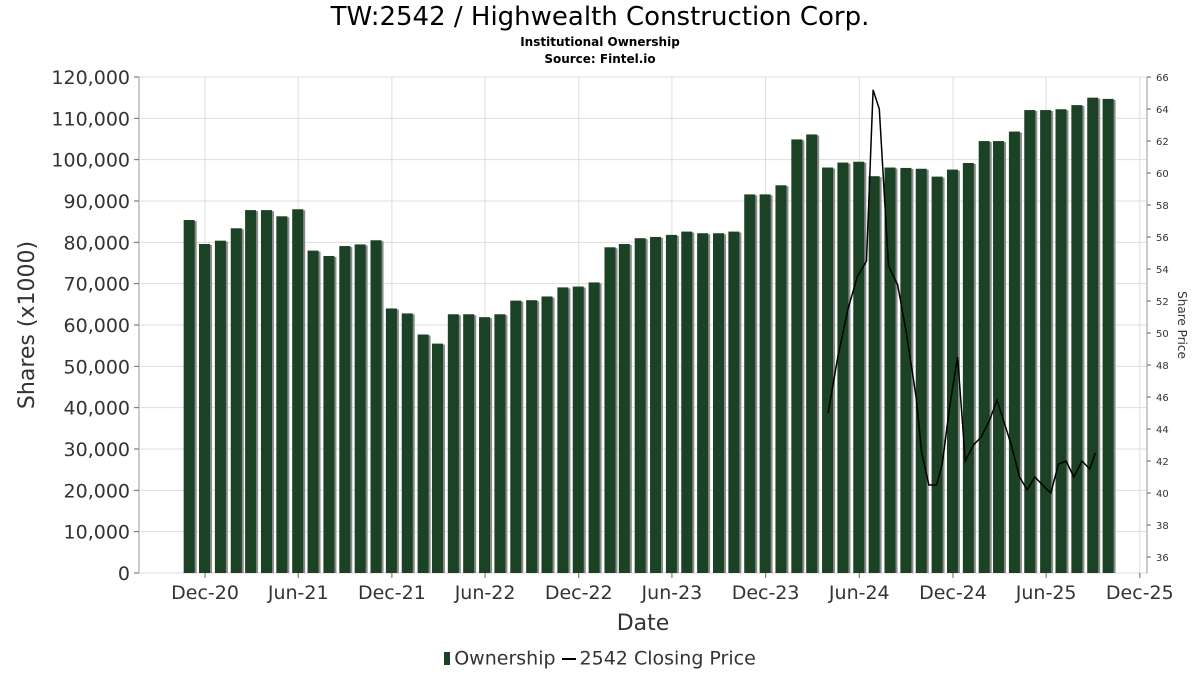  Describe the element at coordinates (90, 119) in the screenshot. I see `y-tick-label: 110,000` at that location.